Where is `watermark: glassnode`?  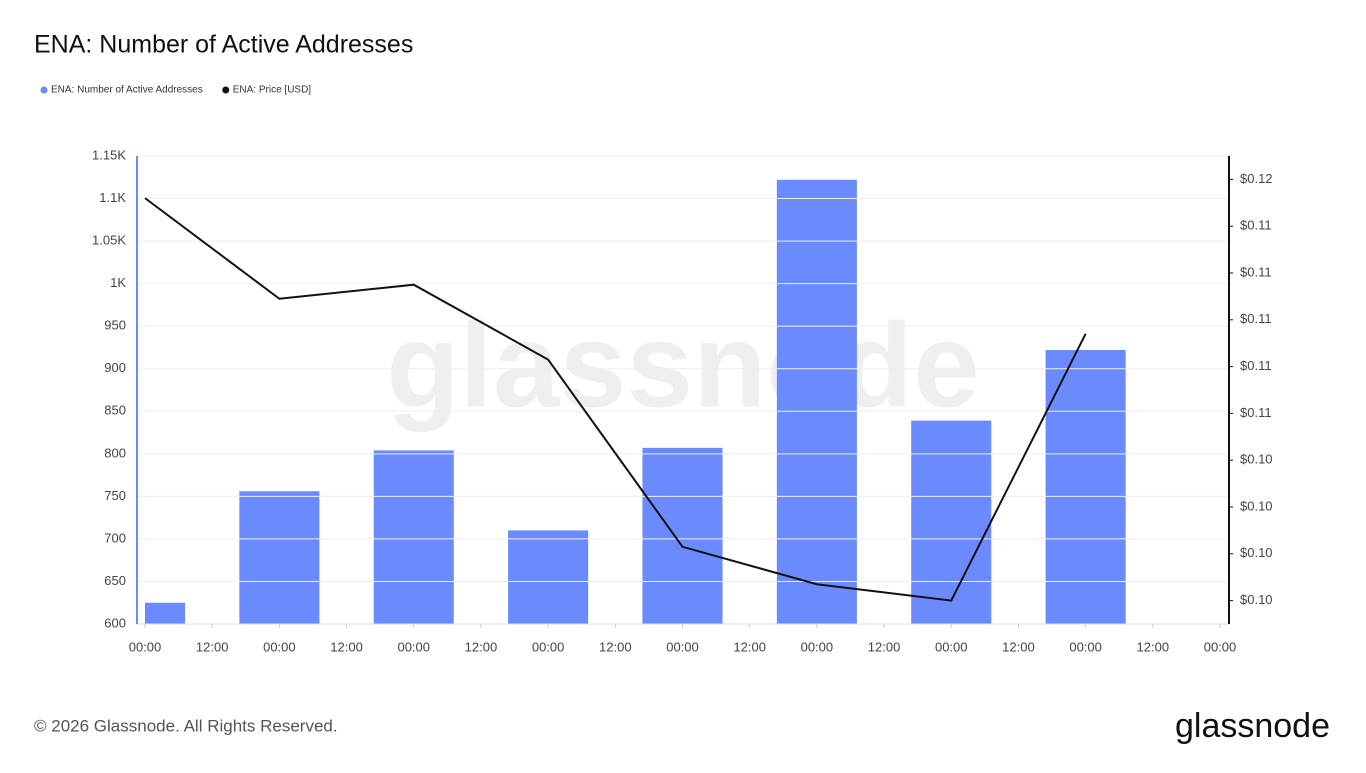 watermark: glassnode is located at coordinates (683, 366).